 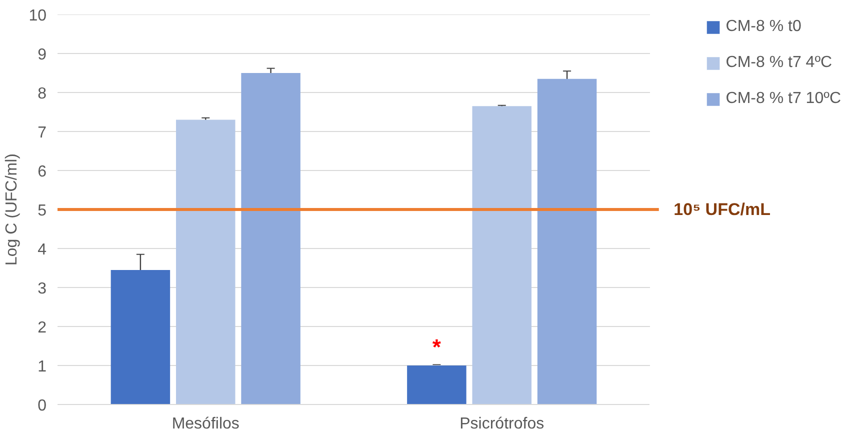 I want to click on y-tick-label: 3, so click(x=42, y=289).